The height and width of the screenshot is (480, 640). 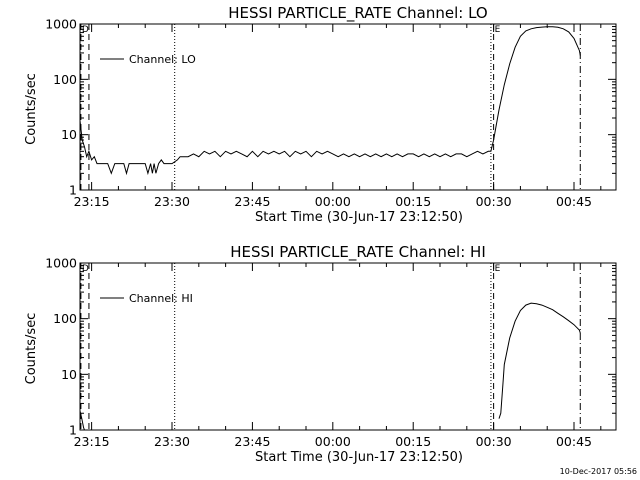 What do you see at coordinates (358, 252) in the screenshot?
I see `chart-title: HESSI PARTICLE_RATE Channel: HI` at bounding box center [358, 252].